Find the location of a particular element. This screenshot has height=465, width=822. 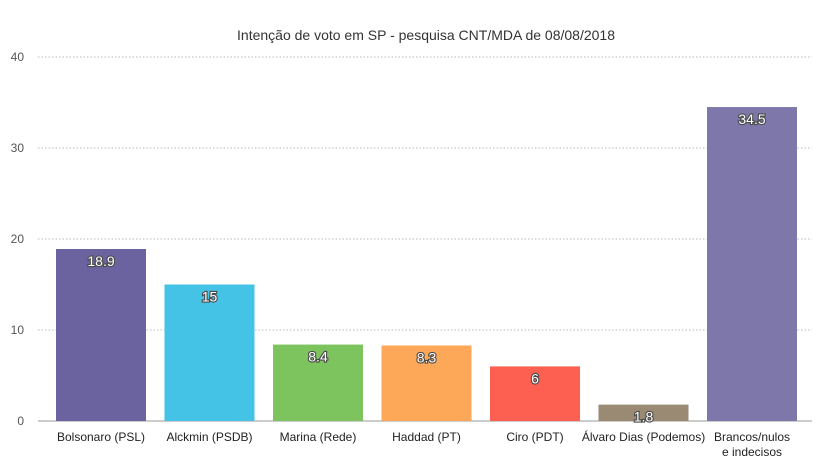

x-tick-label: e indecisos is located at coordinates (752, 452).